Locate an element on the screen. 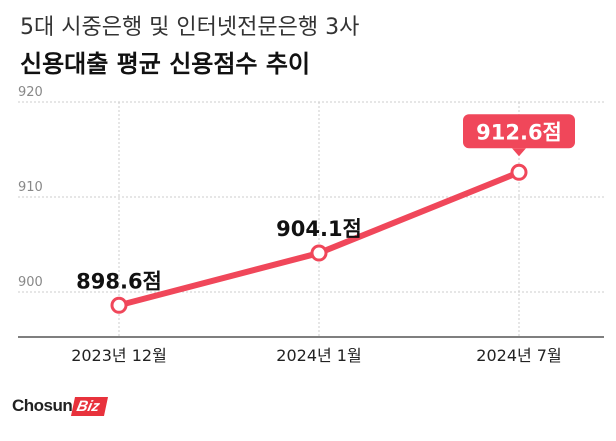 This screenshot has width=616, height=441. brand-logo-part2: Biz is located at coordinates (89, 406).